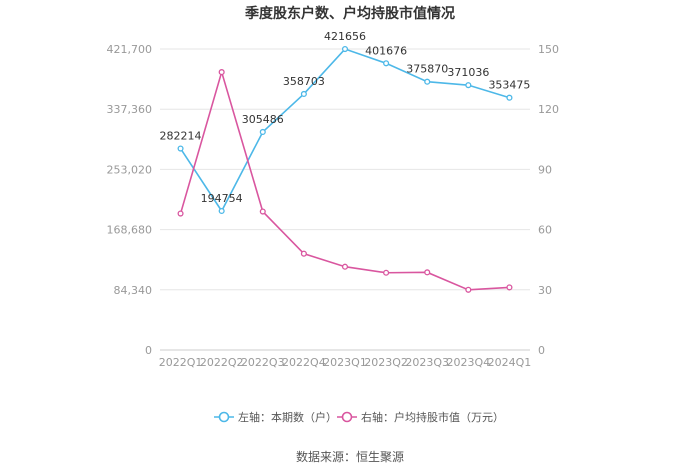 The height and width of the screenshot is (474, 700). What do you see at coordinates (545, 169) in the screenshot?
I see `right-tick-label: 90` at bounding box center [545, 169].